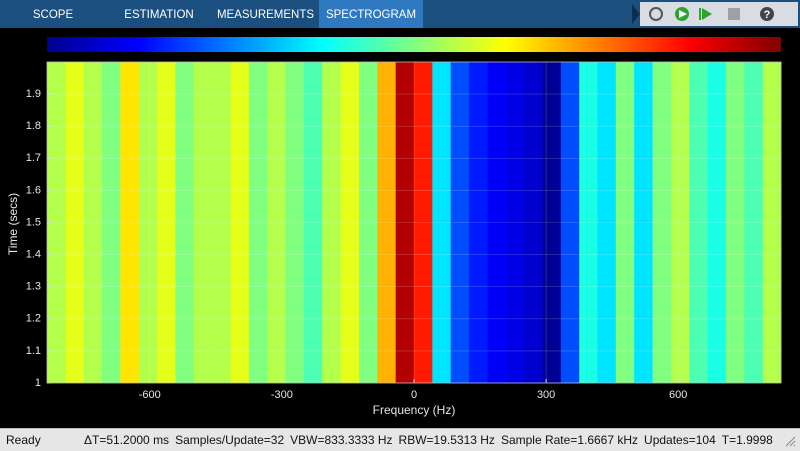  I want to click on resize-grip, so click(790, 441).